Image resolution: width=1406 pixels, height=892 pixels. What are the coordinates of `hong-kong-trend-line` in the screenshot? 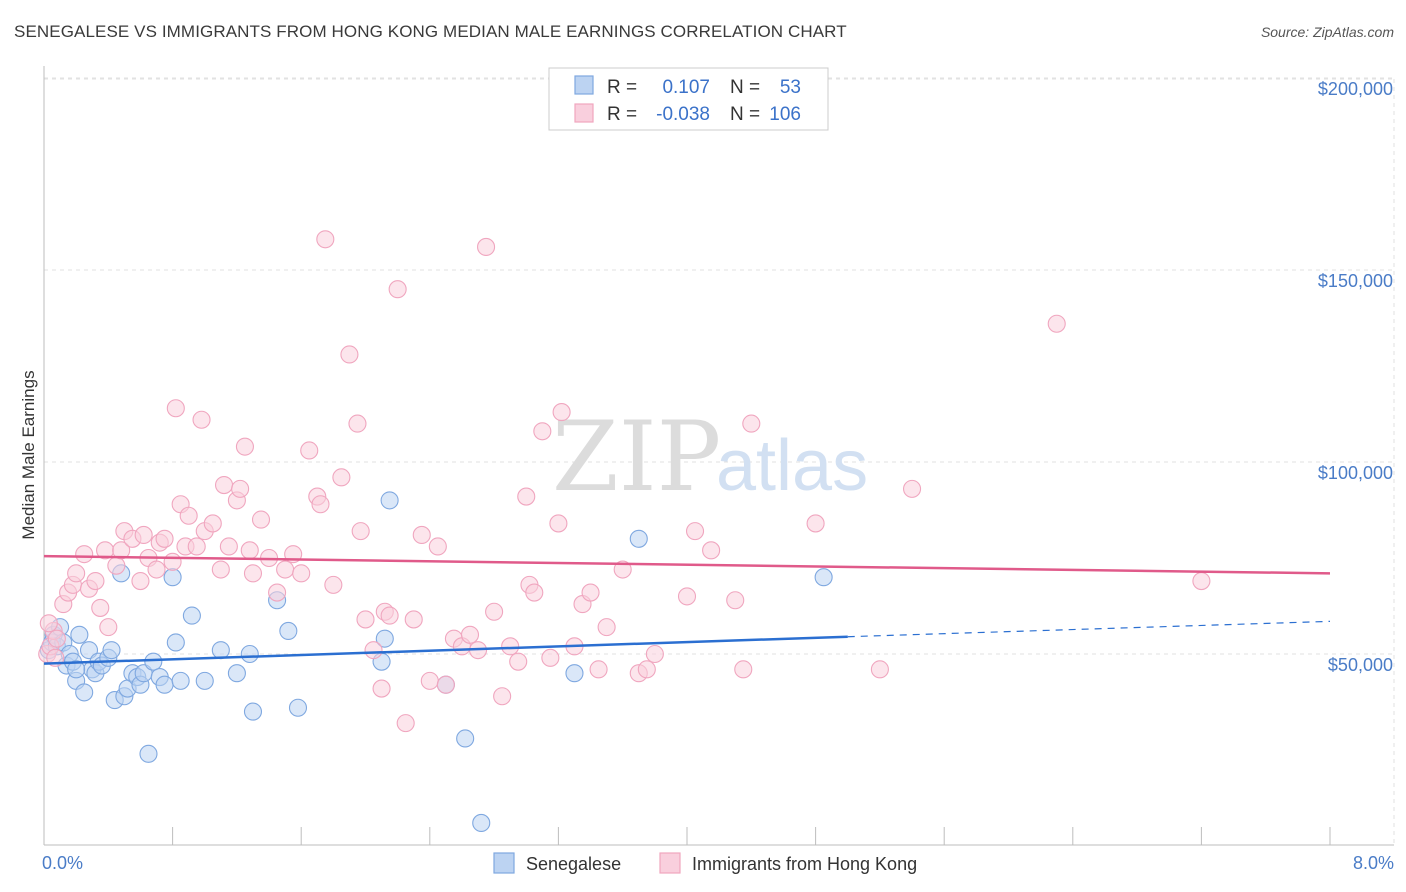 It's located at (687, 564).